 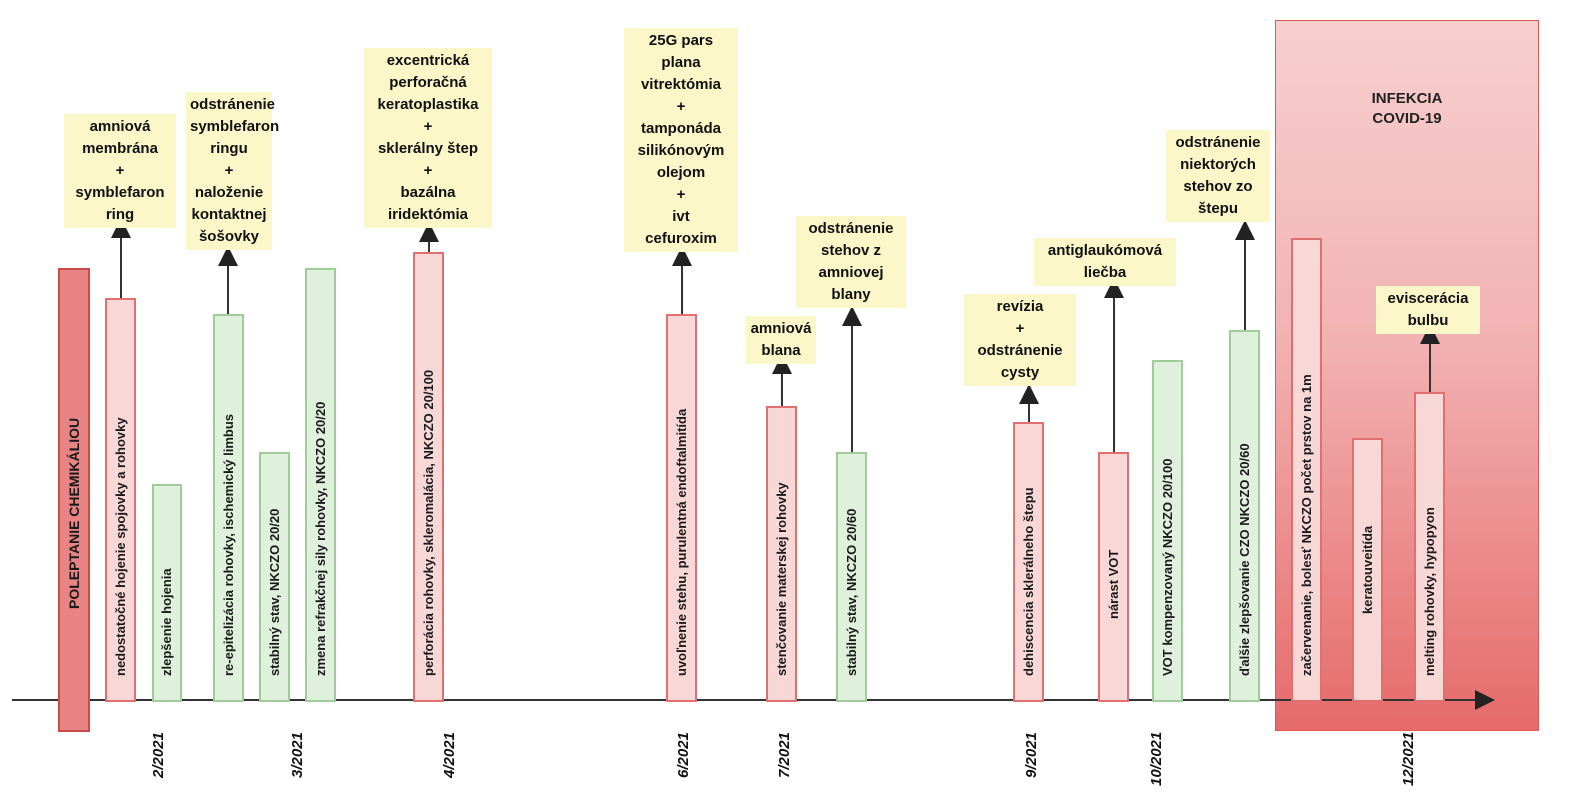 I want to click on event-bar: nedostatočné hojenie spojovky a rohovky, so click(x=120, y=500).